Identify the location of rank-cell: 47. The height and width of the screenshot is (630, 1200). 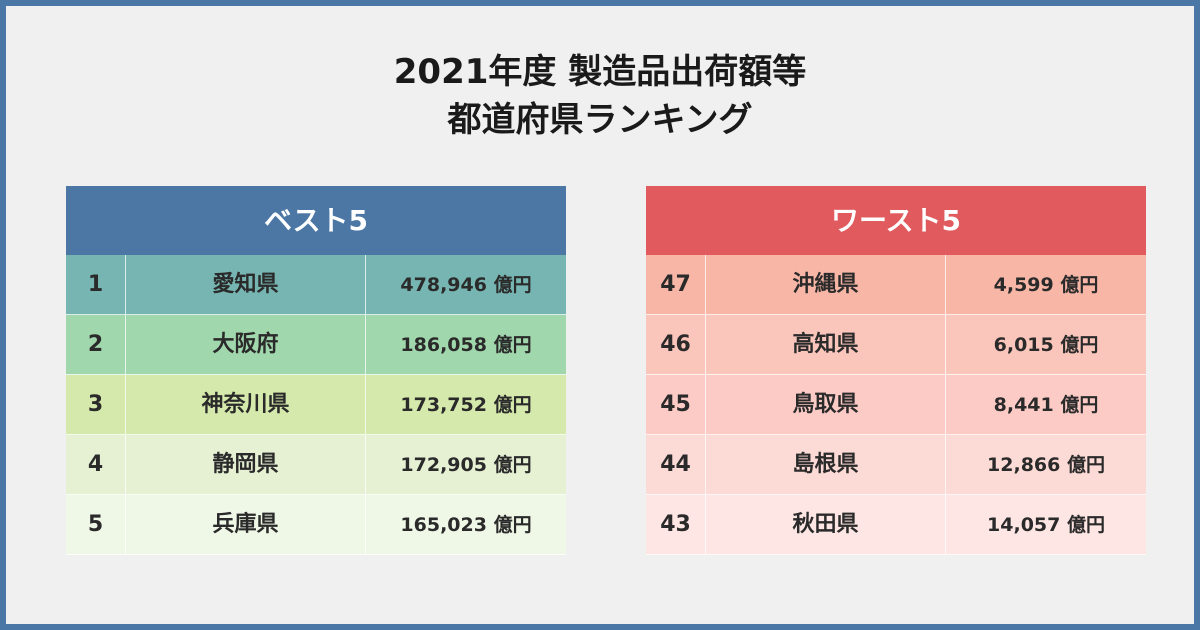
(676, 285).